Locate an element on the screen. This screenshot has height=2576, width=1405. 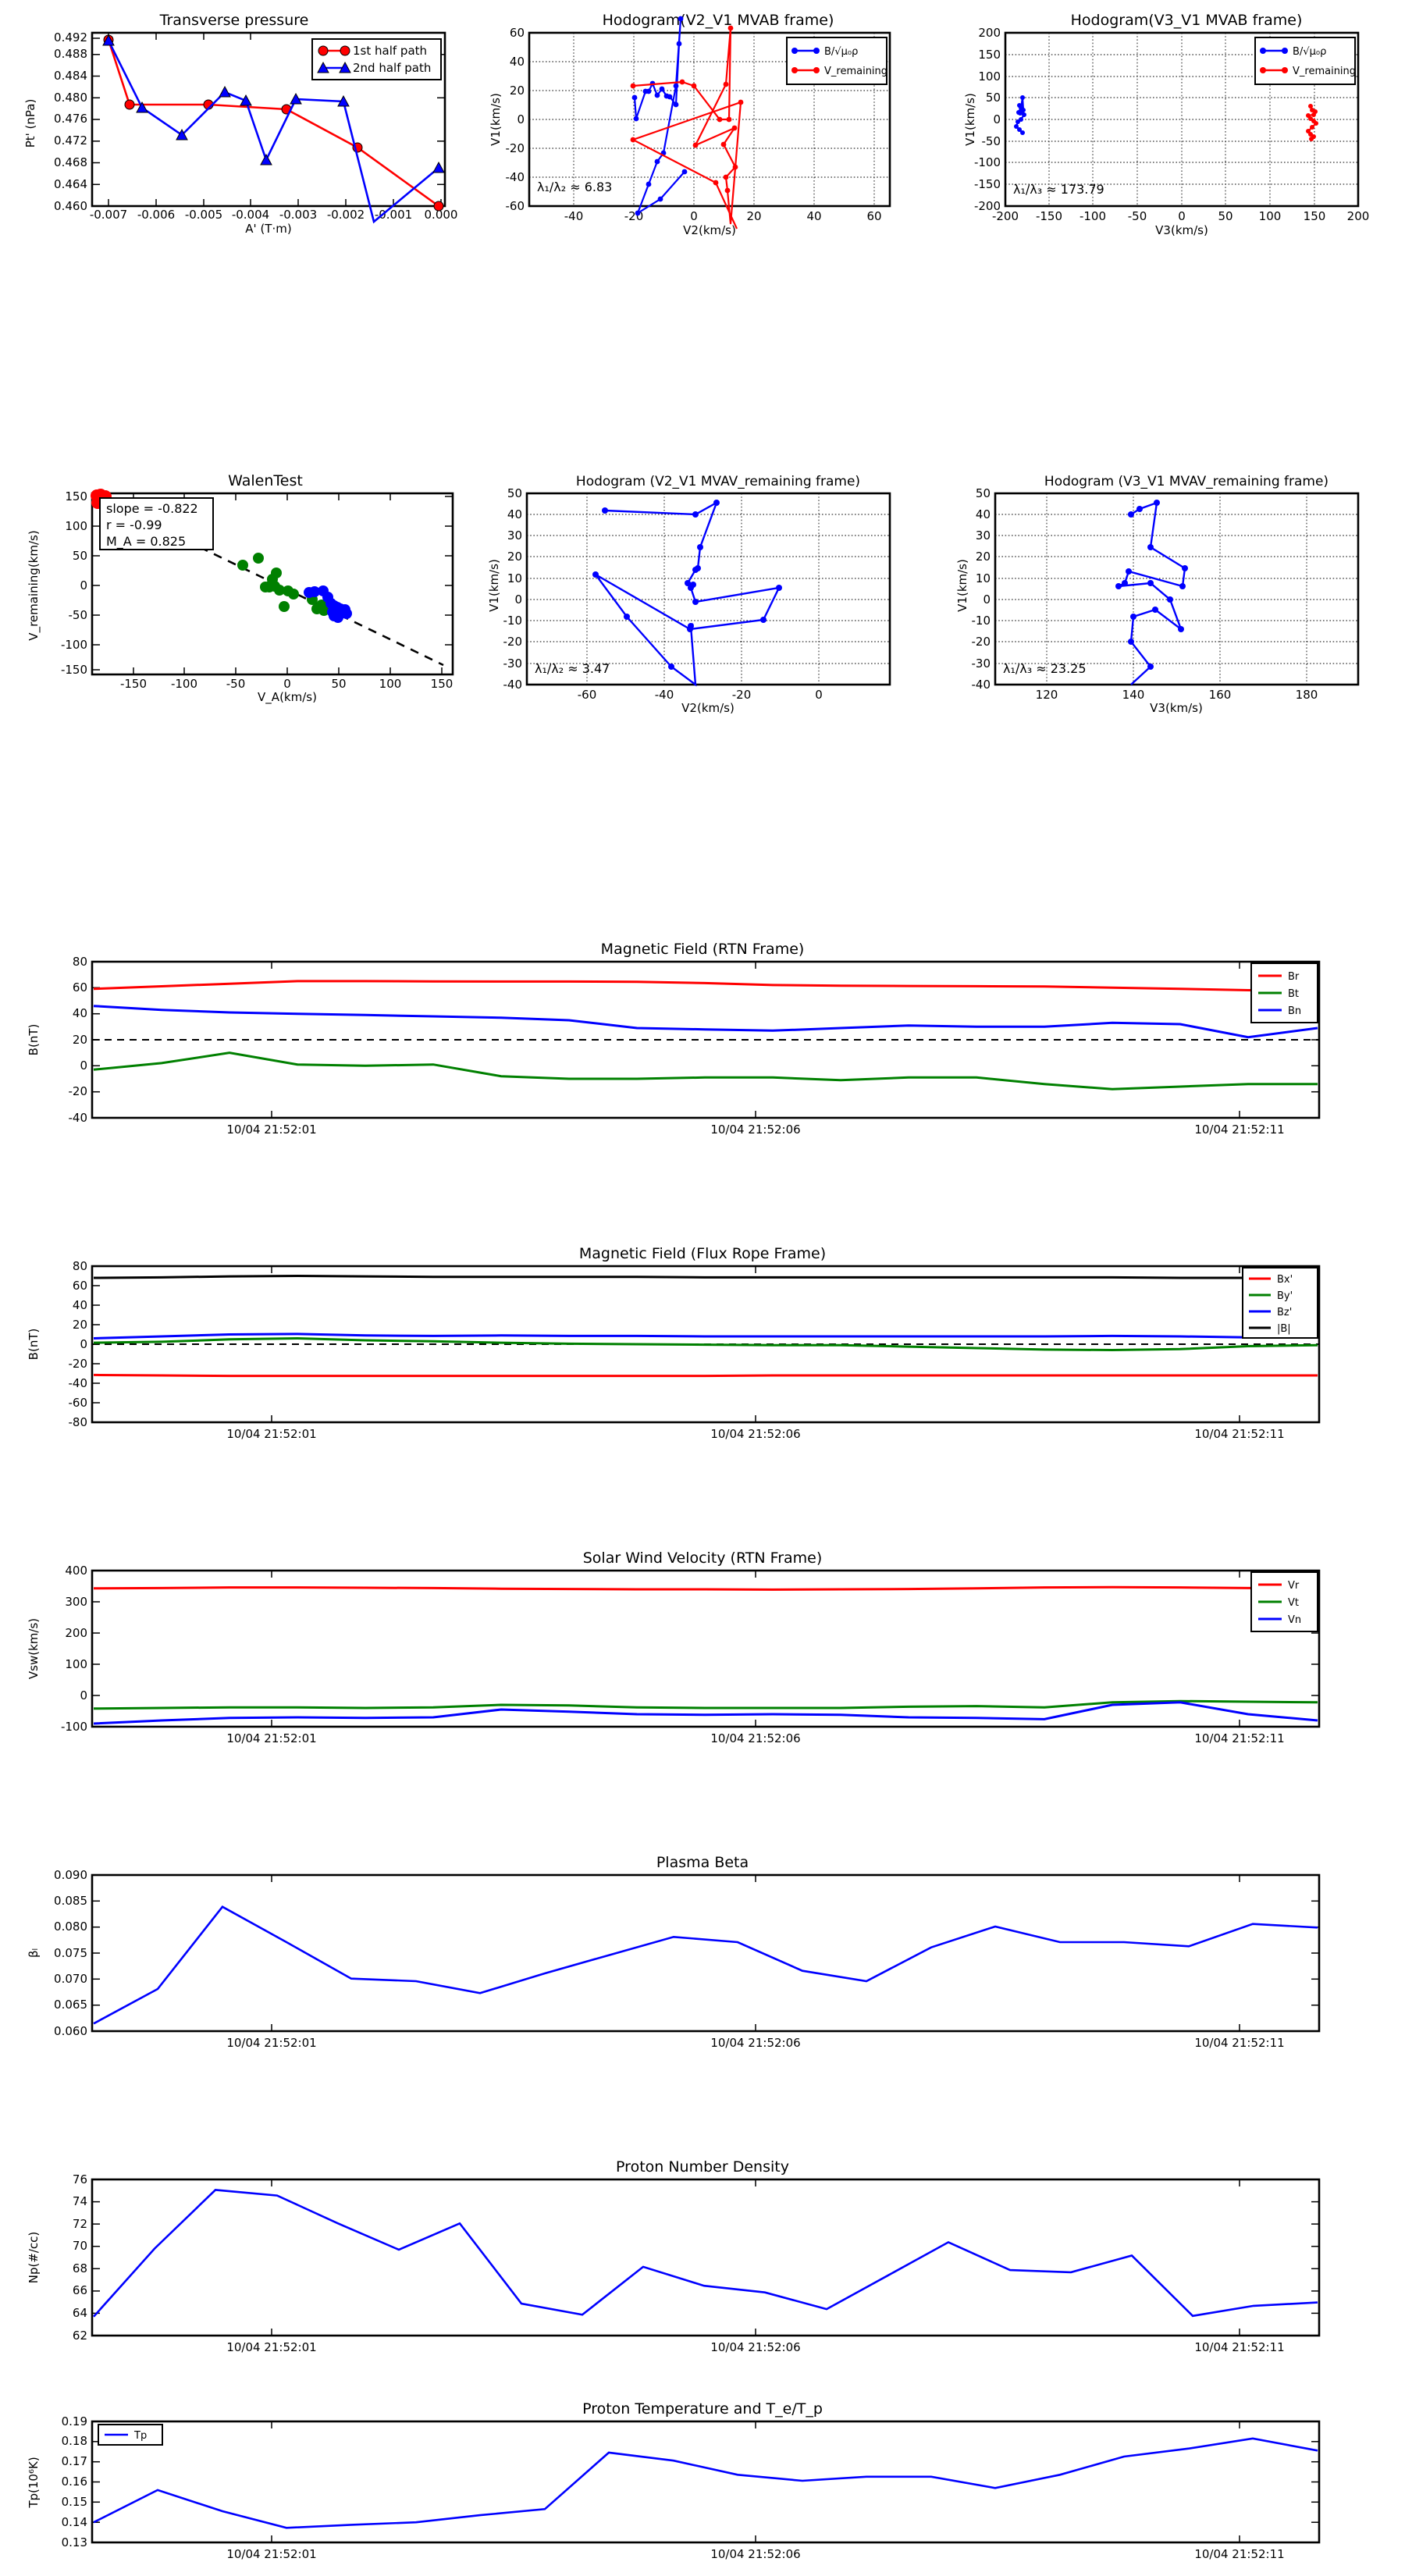
gridlines is located at coordinates (710, 119).